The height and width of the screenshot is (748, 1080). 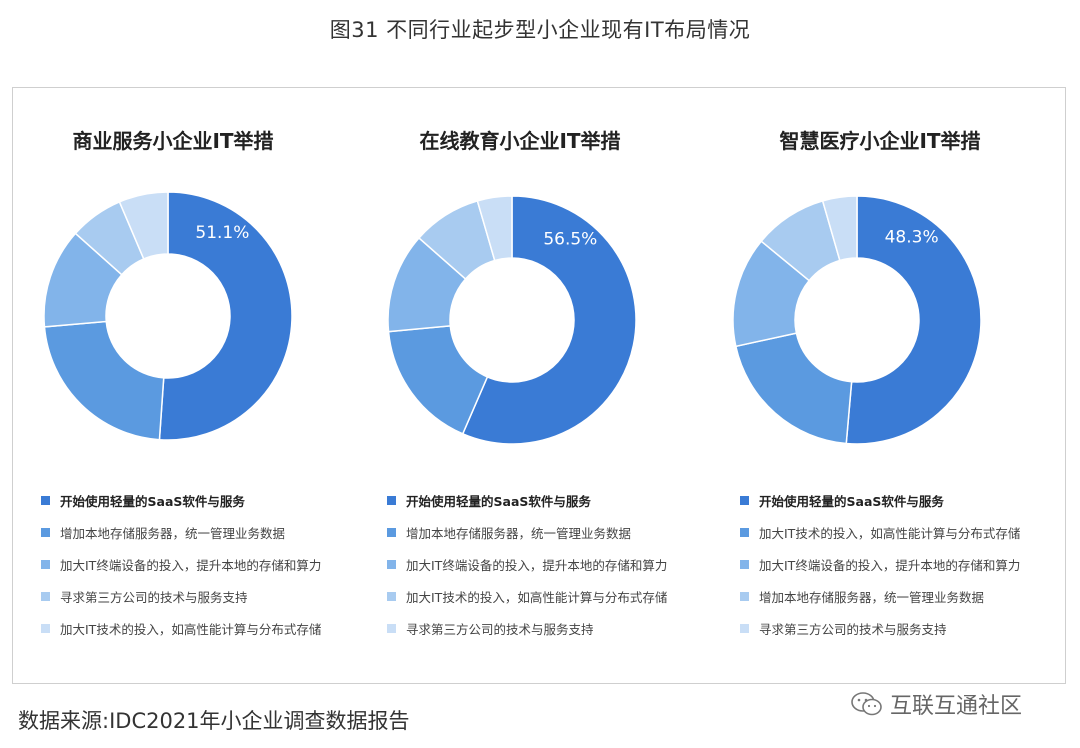 What do you see at coordinates (956, 706) in the screenshot?
I see `watermark-text: 互联互通社区` at bounding box center [956, 706].